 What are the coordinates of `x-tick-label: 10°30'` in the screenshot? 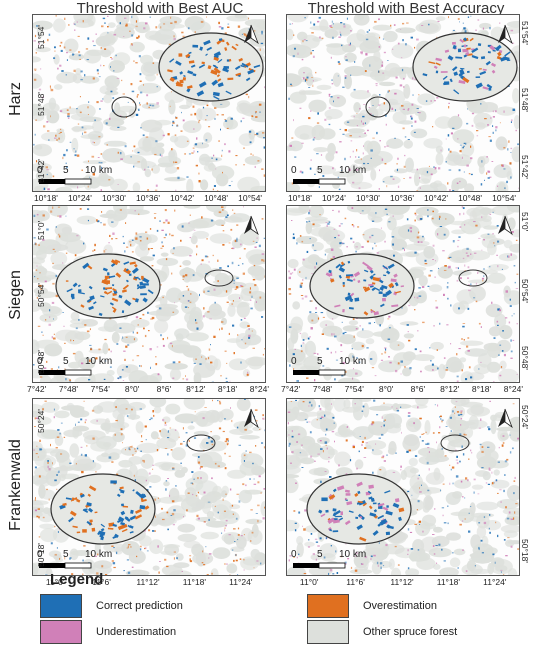 It's located at (368, 198).